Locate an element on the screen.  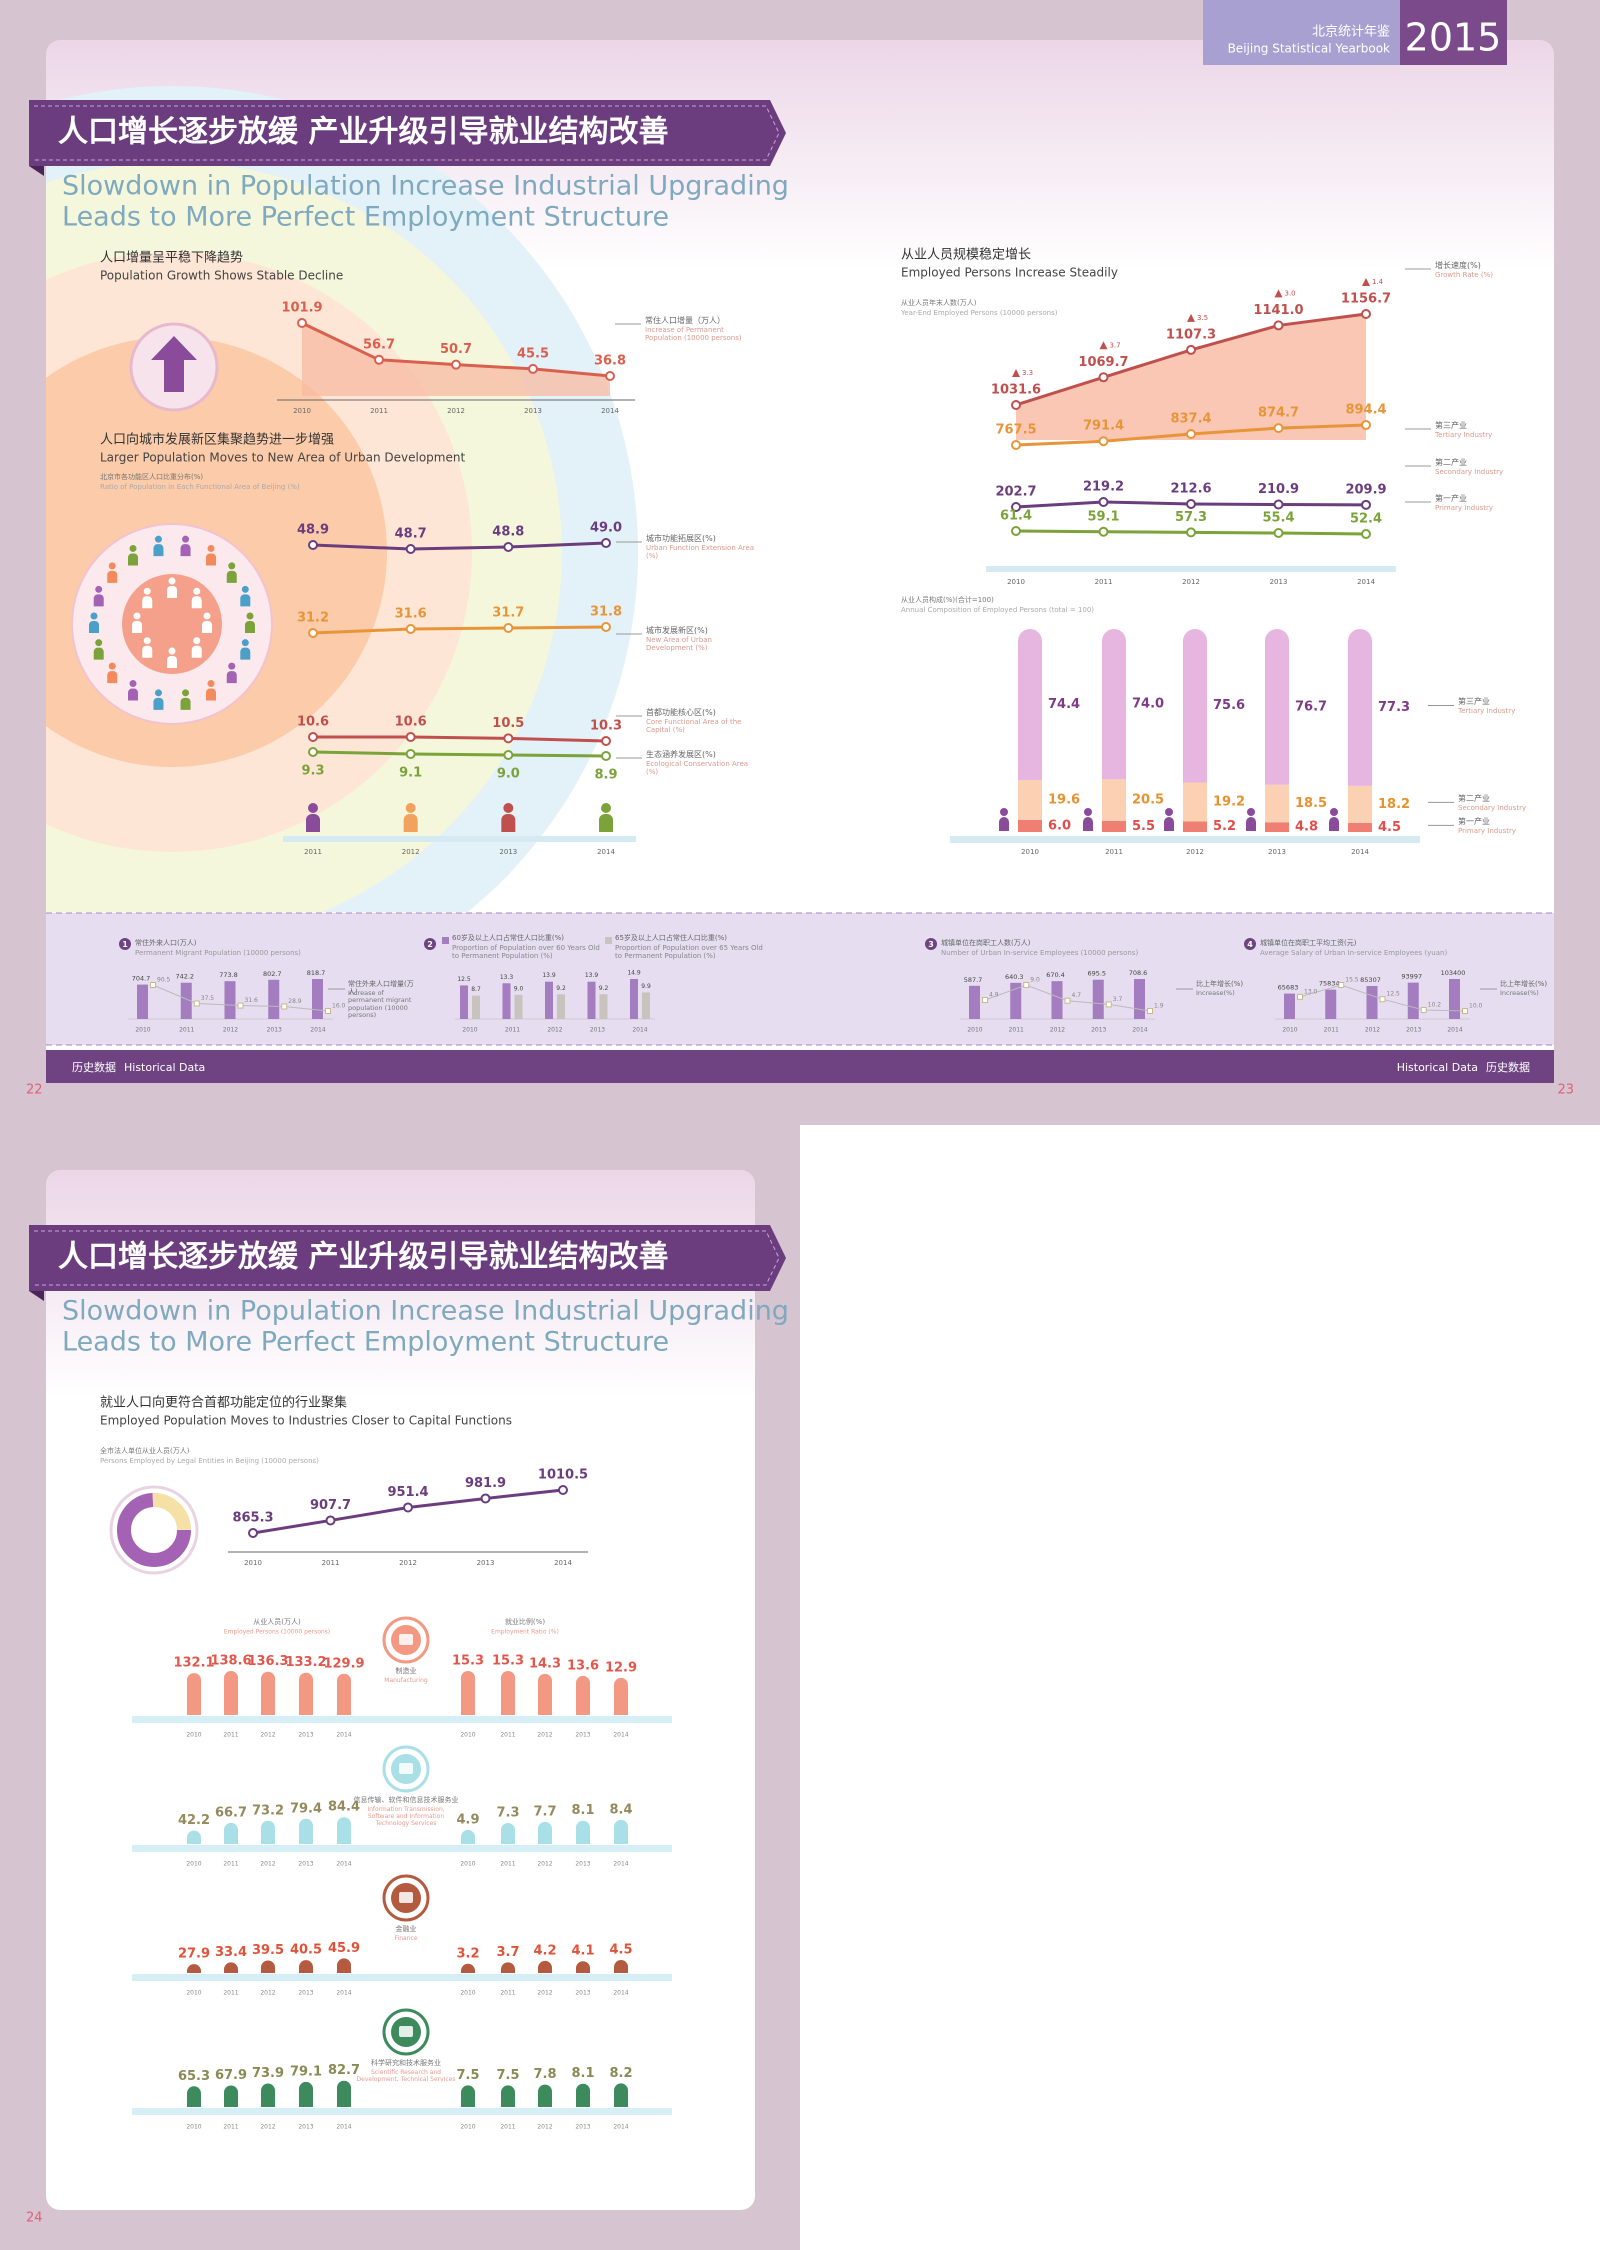
value-label: 75.6 is located at coordinates (1229, 705).